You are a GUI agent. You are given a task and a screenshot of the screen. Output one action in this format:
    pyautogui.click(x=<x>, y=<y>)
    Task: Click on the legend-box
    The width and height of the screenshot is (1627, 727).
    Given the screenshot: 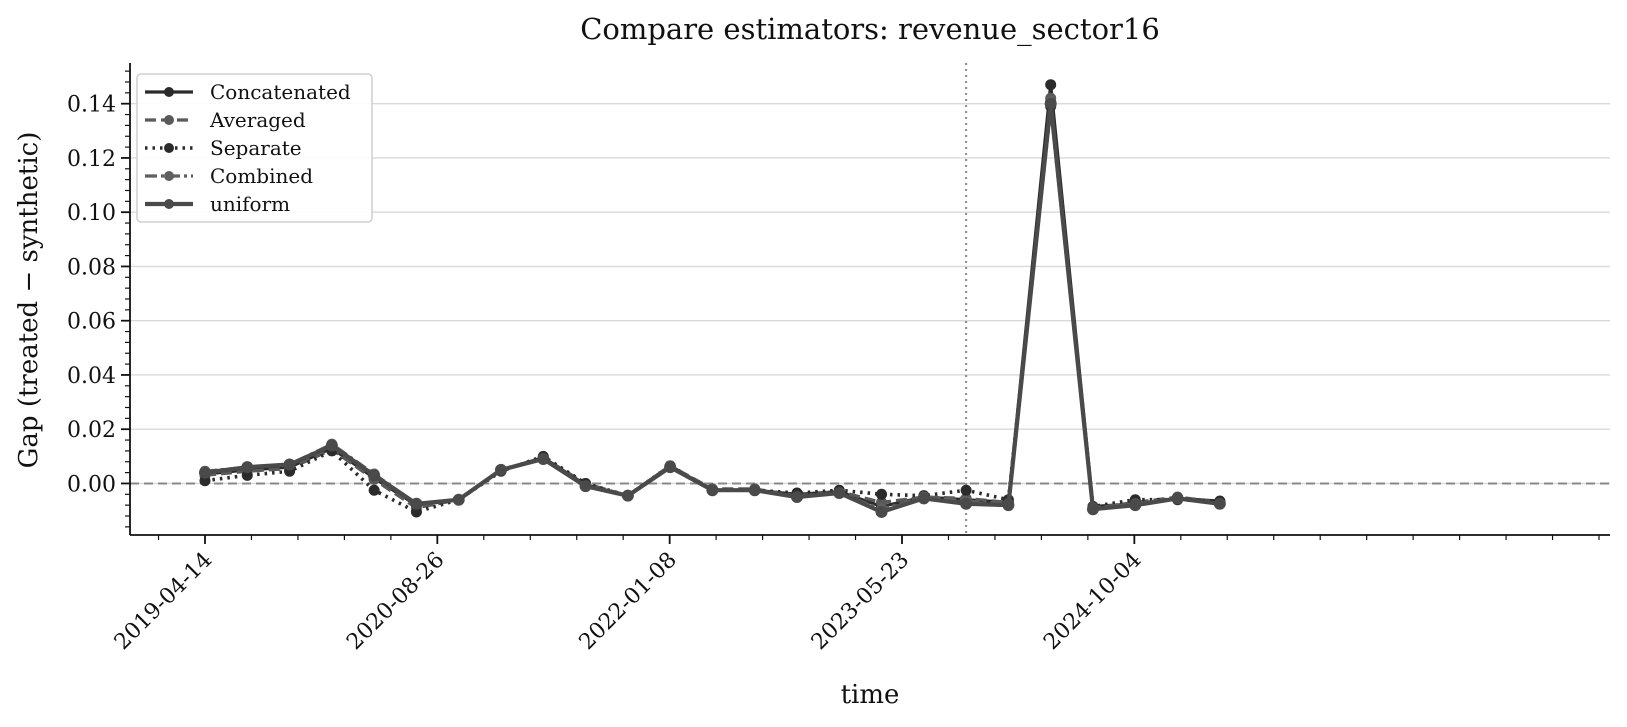 What is the action you would take?
    pyautogui.click(x=254, y=148)
    